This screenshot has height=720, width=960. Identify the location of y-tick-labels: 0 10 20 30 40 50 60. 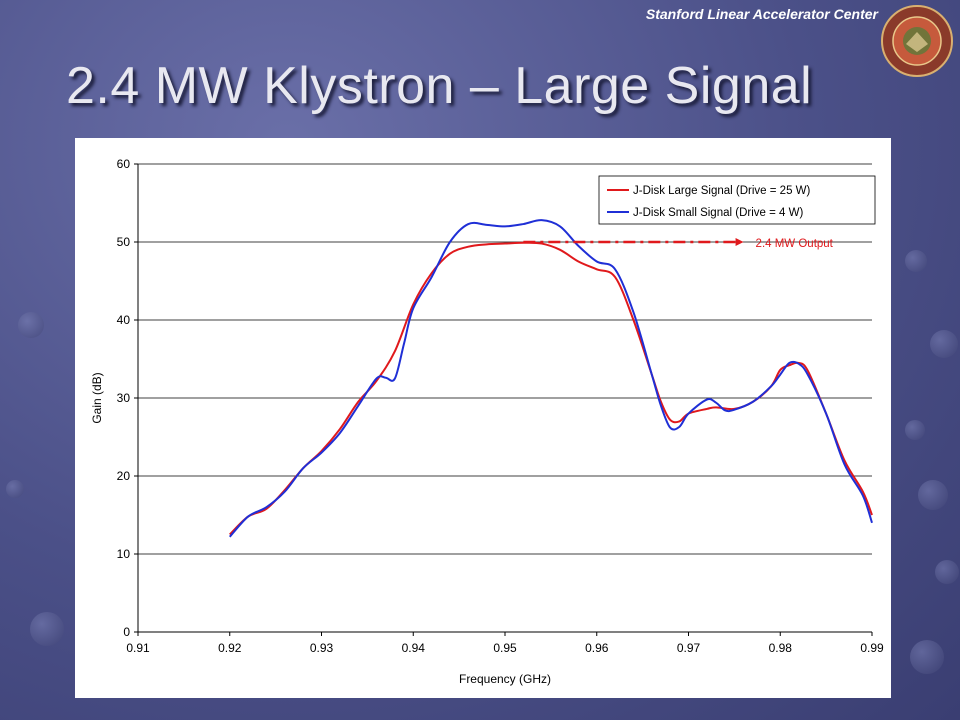
(124, 398).